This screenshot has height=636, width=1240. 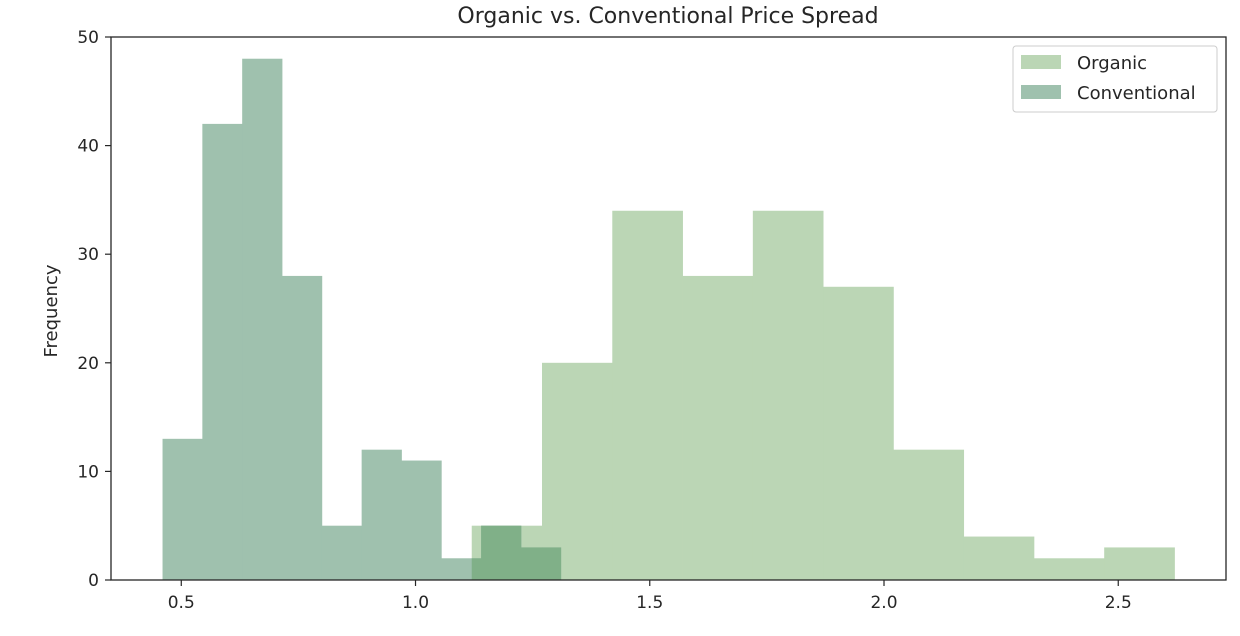 I want to click on y-tick-label: 0, so click(x=93, y=581).